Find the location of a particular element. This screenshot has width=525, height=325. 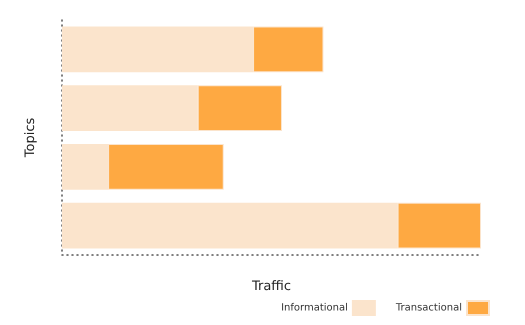

x-axis-title: Traffic is located at coordinates (271, 286).